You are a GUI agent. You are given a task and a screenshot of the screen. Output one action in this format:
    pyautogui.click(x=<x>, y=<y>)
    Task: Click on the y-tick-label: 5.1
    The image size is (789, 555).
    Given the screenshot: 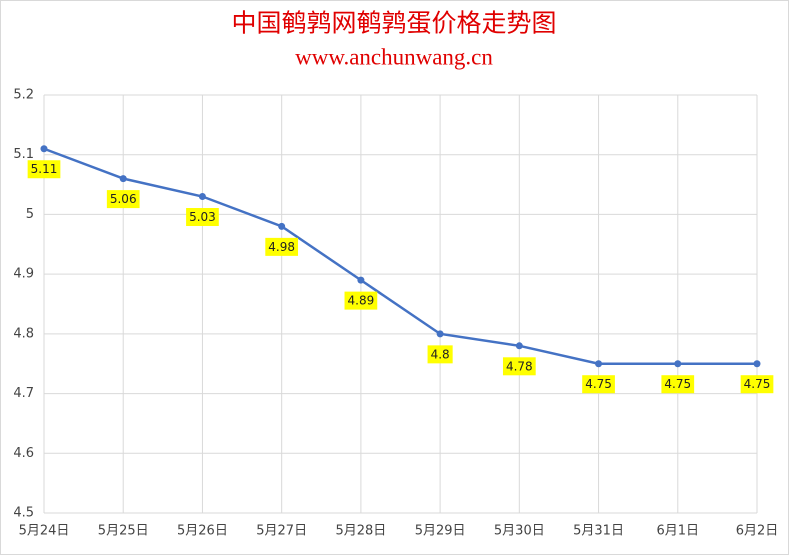 What is the action you would take?
    pyautogui.click(x=23, y=154)
    